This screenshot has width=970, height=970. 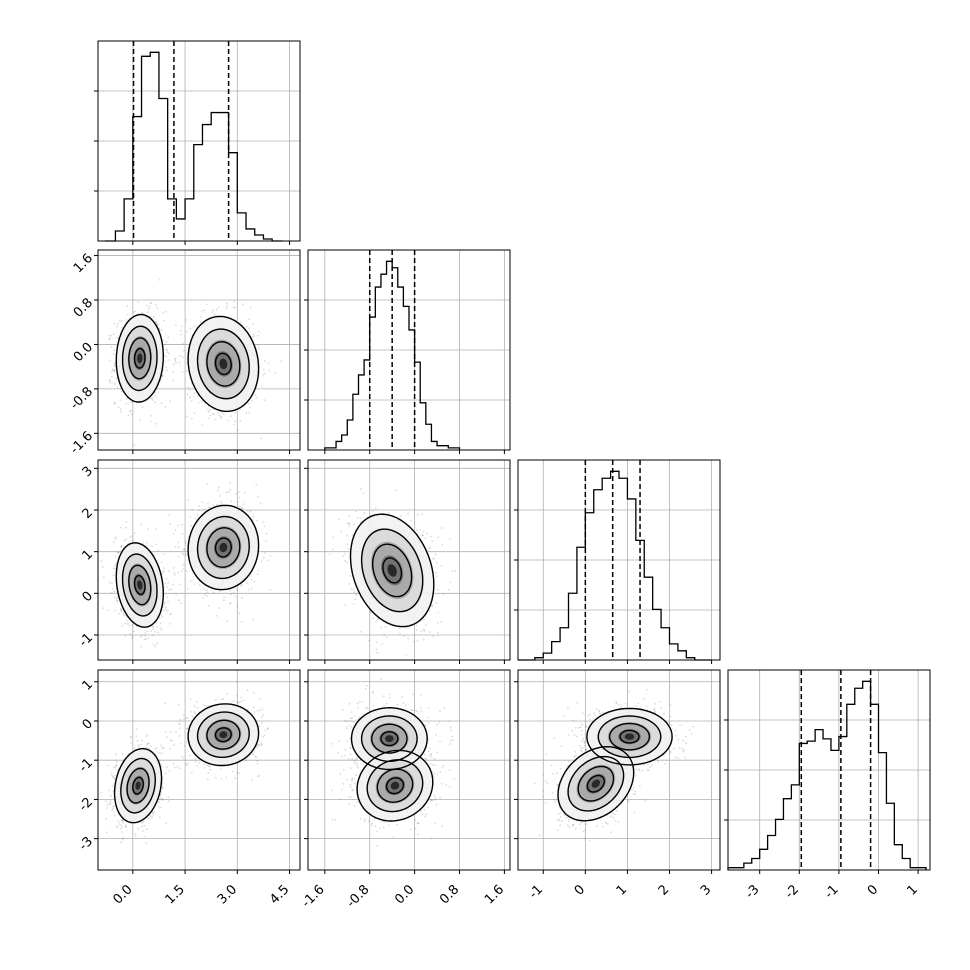 I want to click on y-tick-label: -0.8, so click(x=81, y=398).